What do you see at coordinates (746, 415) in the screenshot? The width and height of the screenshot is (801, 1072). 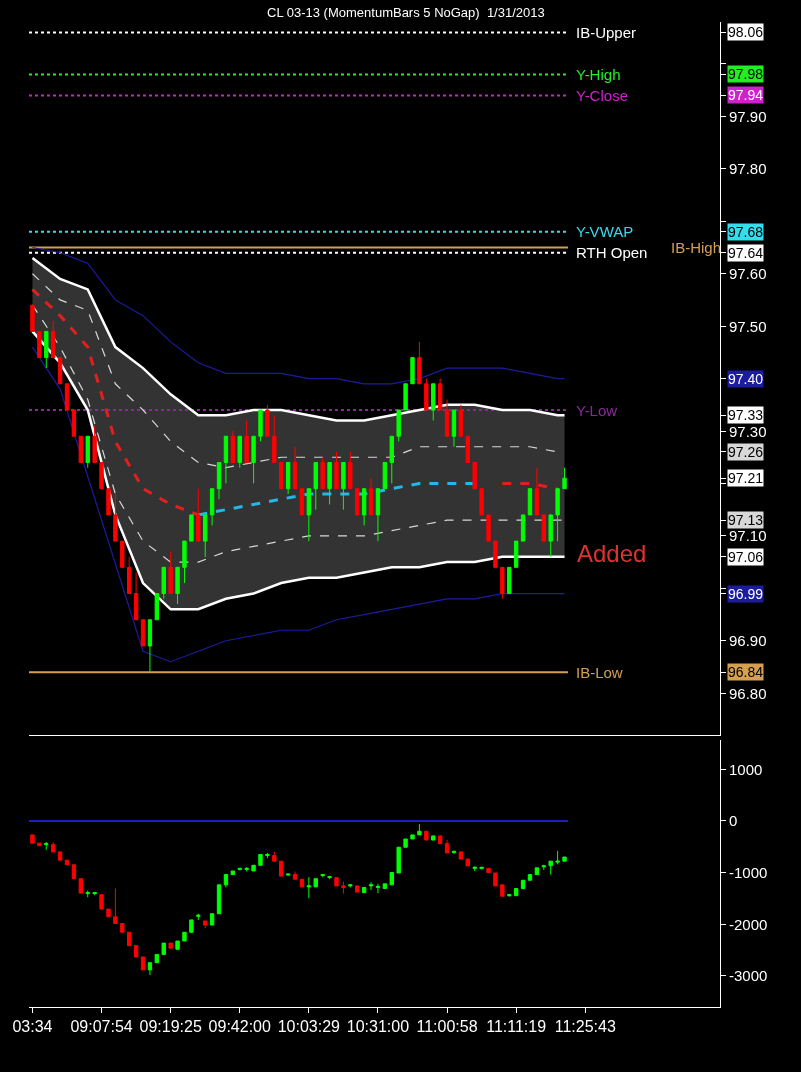 I see `y-tick-label: 97.33` at bounding box center [746, 415].